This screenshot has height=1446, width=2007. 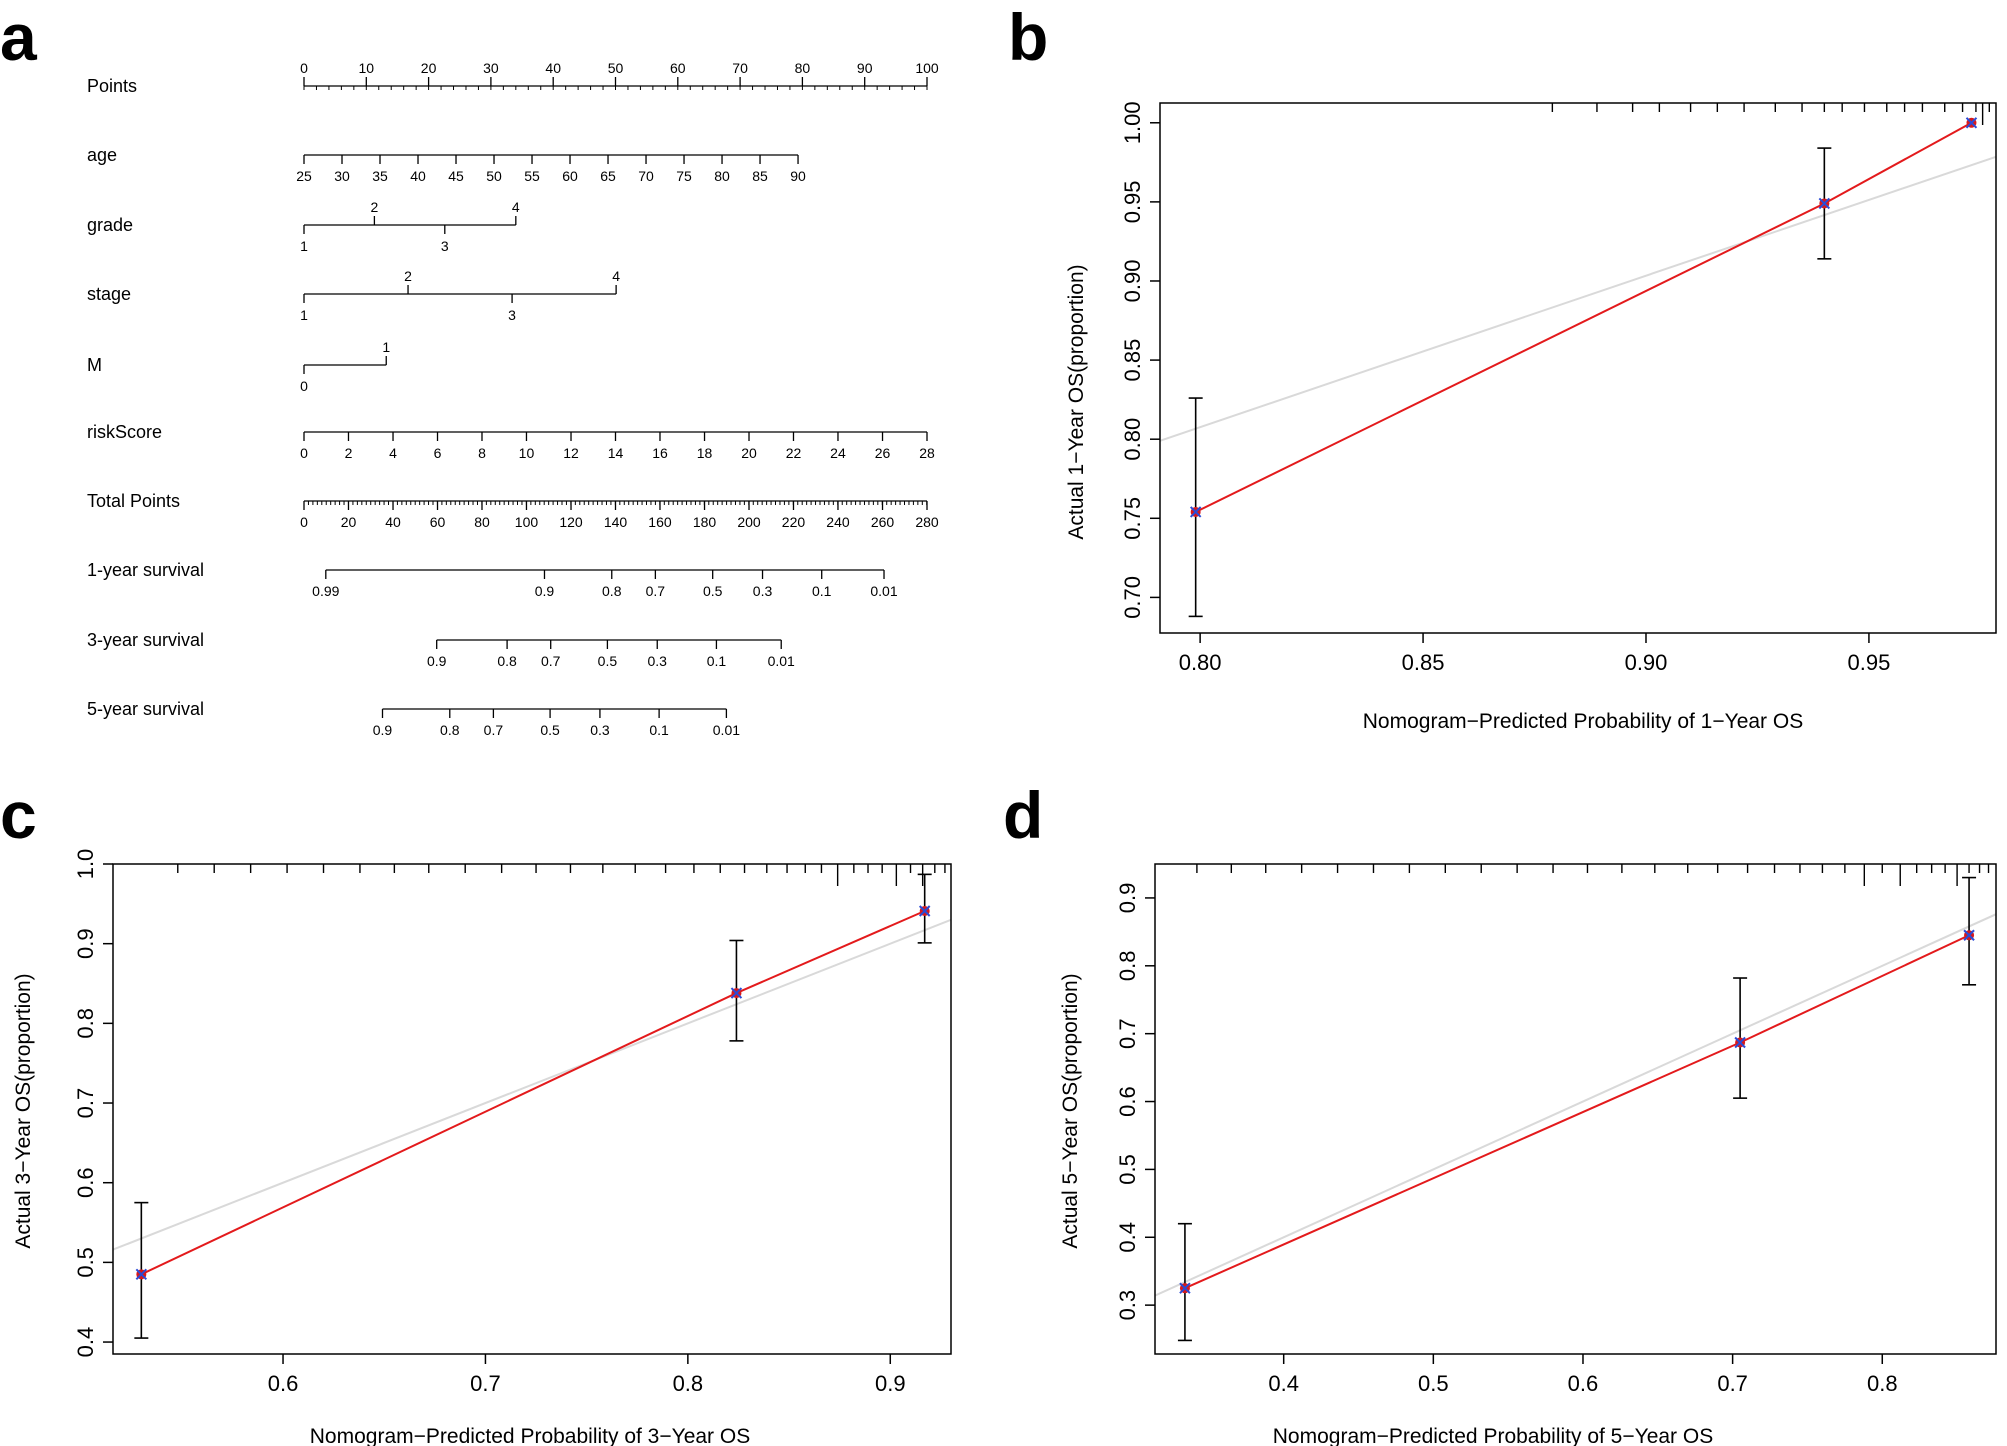 I want to click on y-tick-label: 0.6, so click(x=85, y=1182).